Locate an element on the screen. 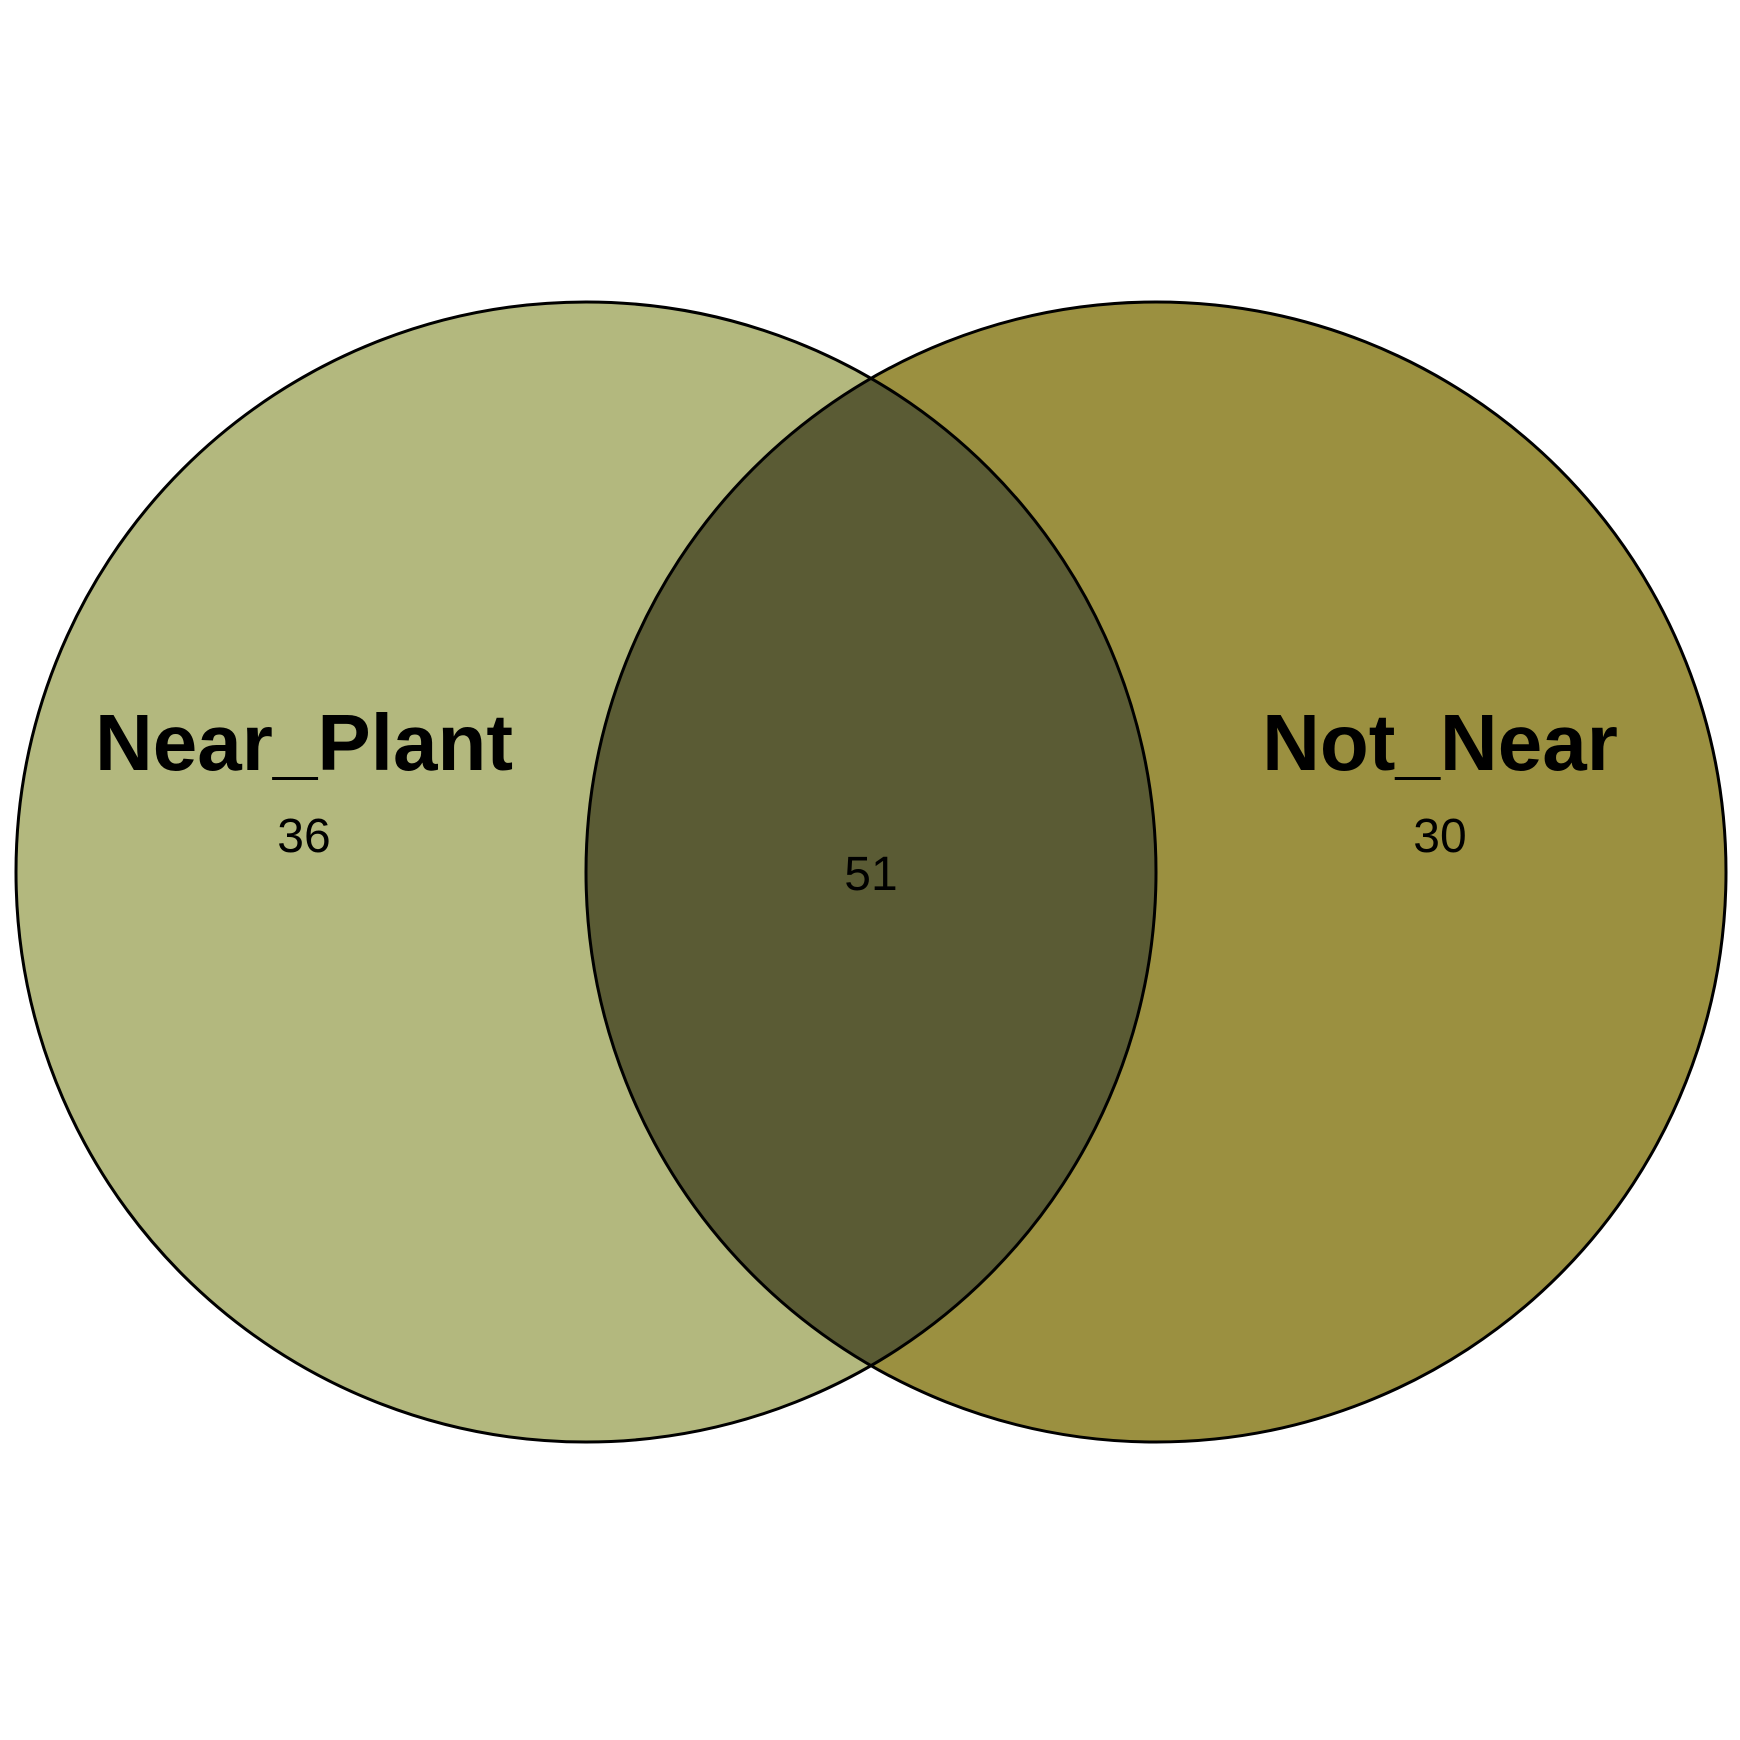  count-not-near-only: 30 is located at coordinates (1439, 836).